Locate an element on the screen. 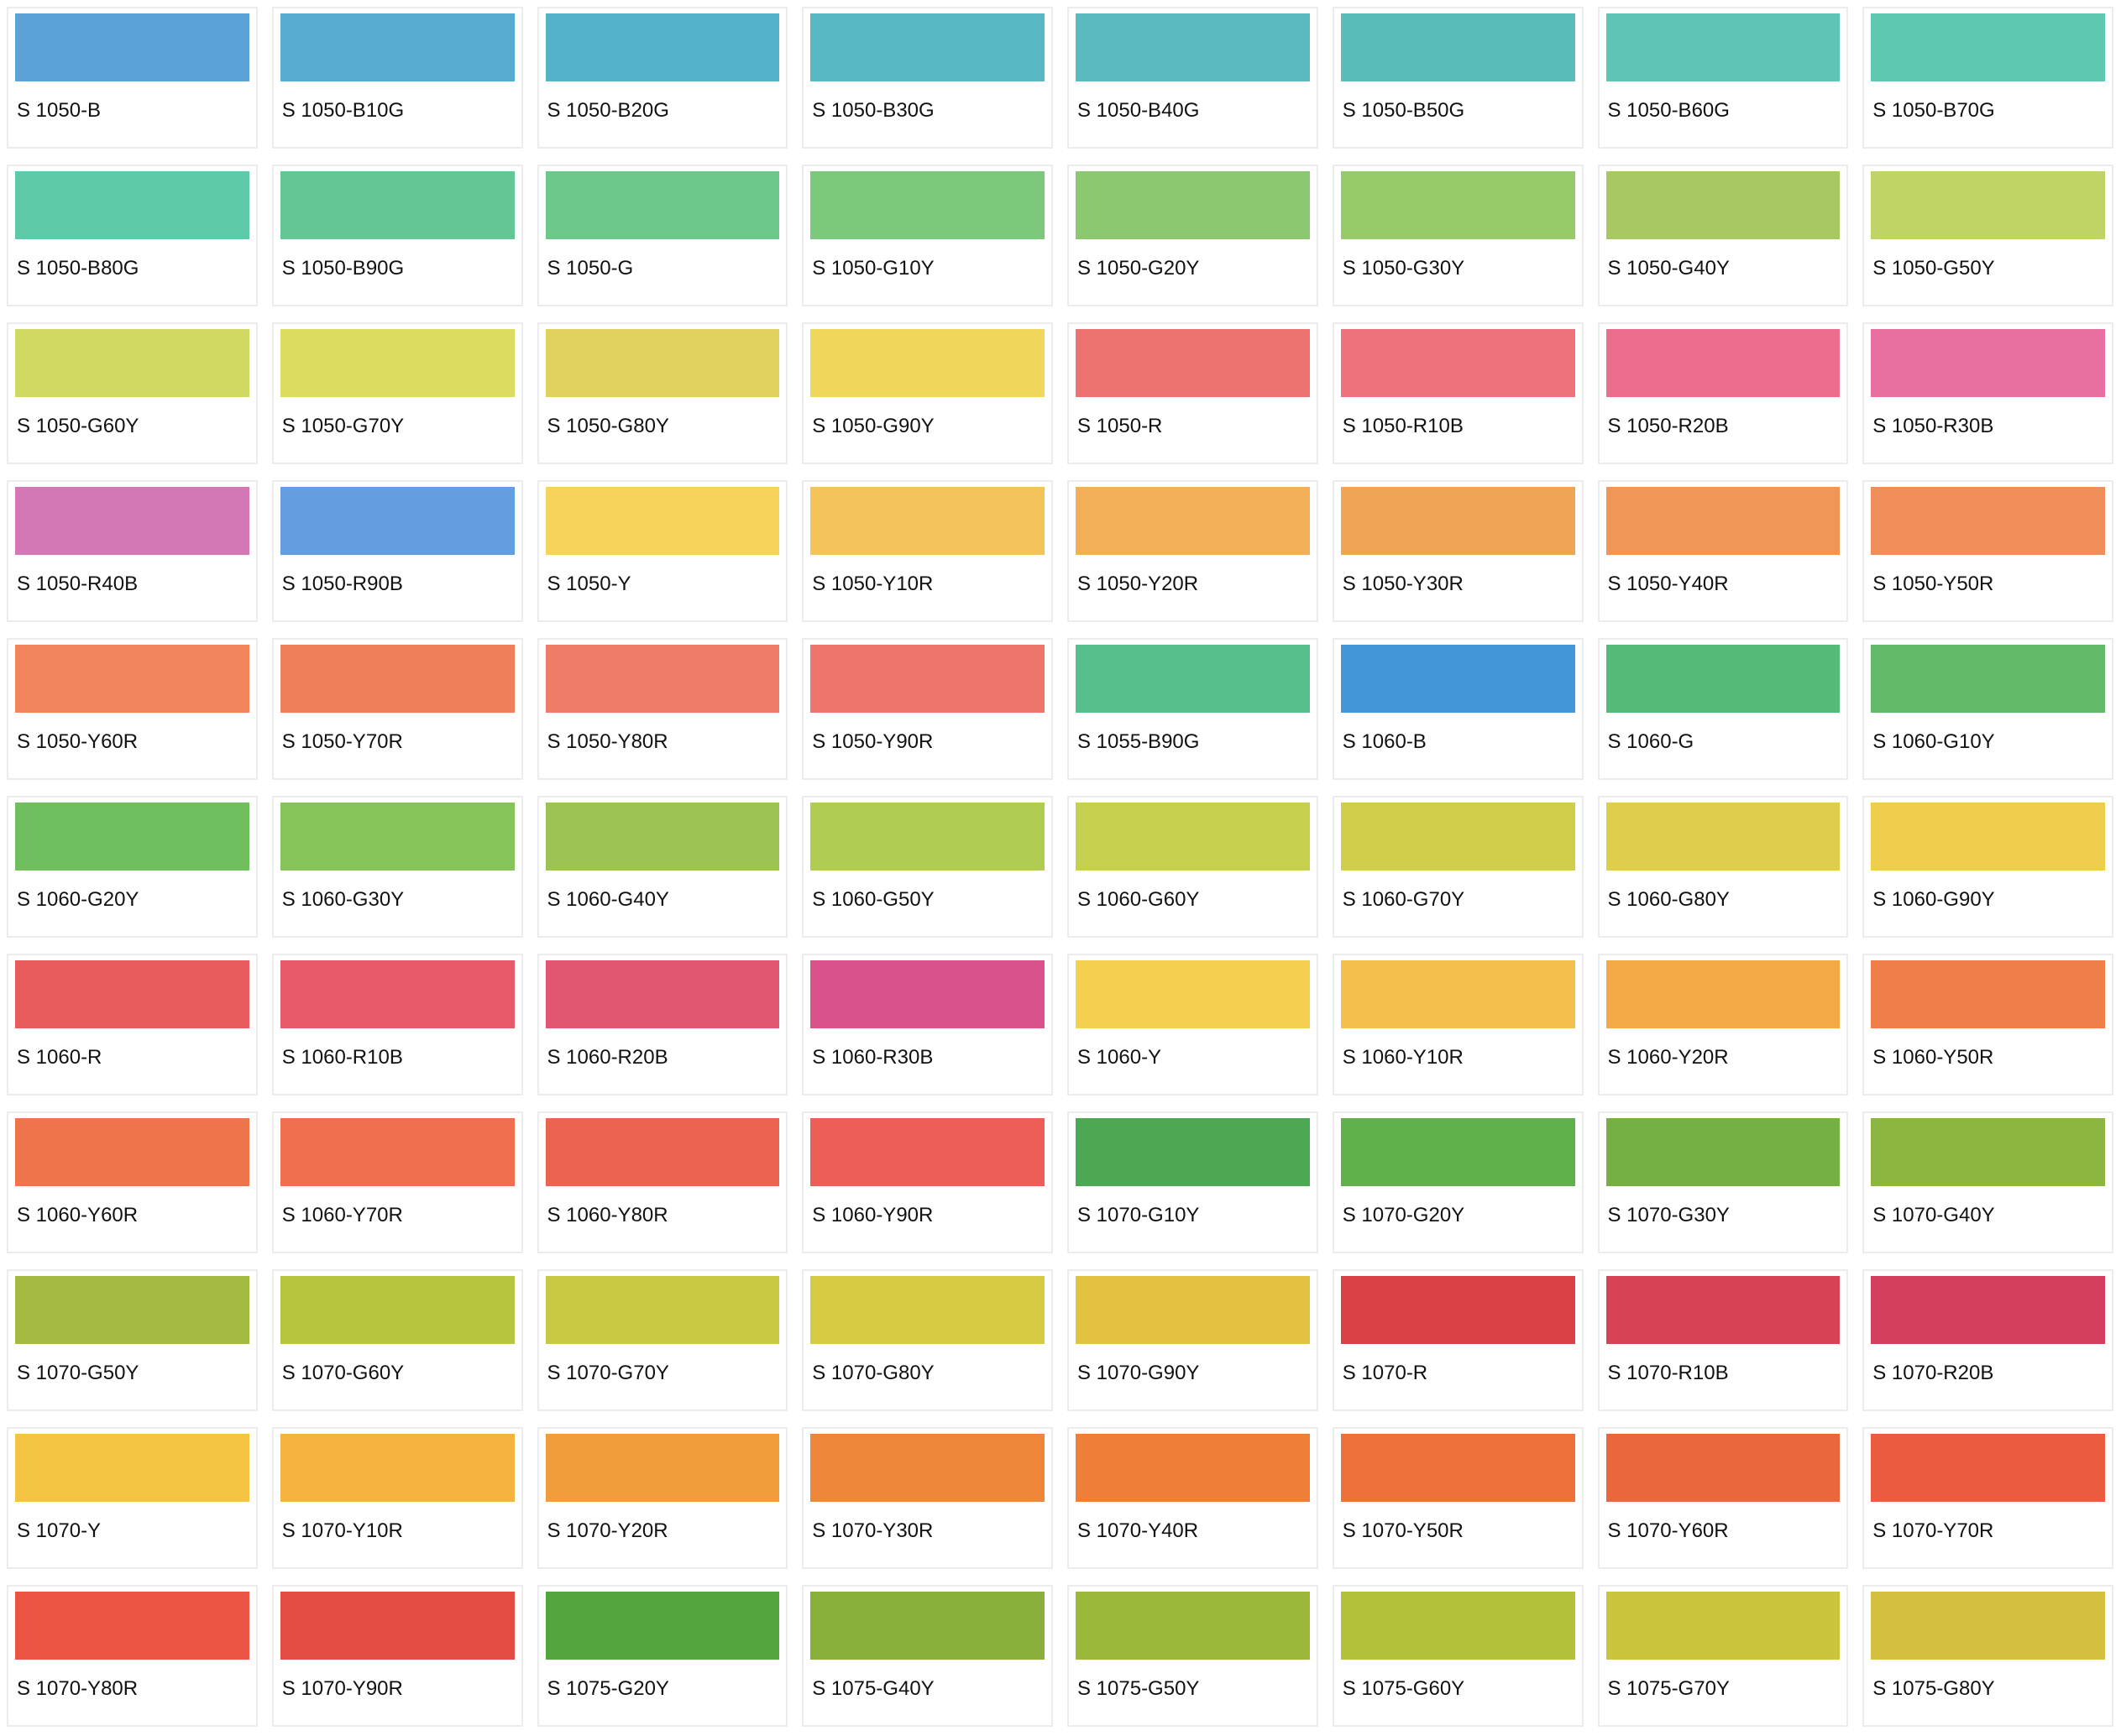  color-card: S 1060-R20B is located at coordinates (662, 1024).